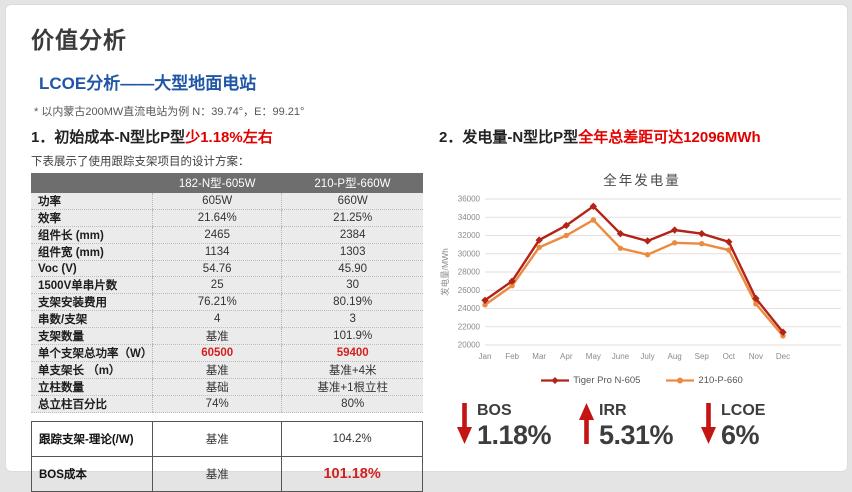 This screenshot has width=852, height=492. Describe the element at coordinates (642, 380) in the screenshot. I see `chart-legend: Tiger Pro N-605 210-P-660` at that location.